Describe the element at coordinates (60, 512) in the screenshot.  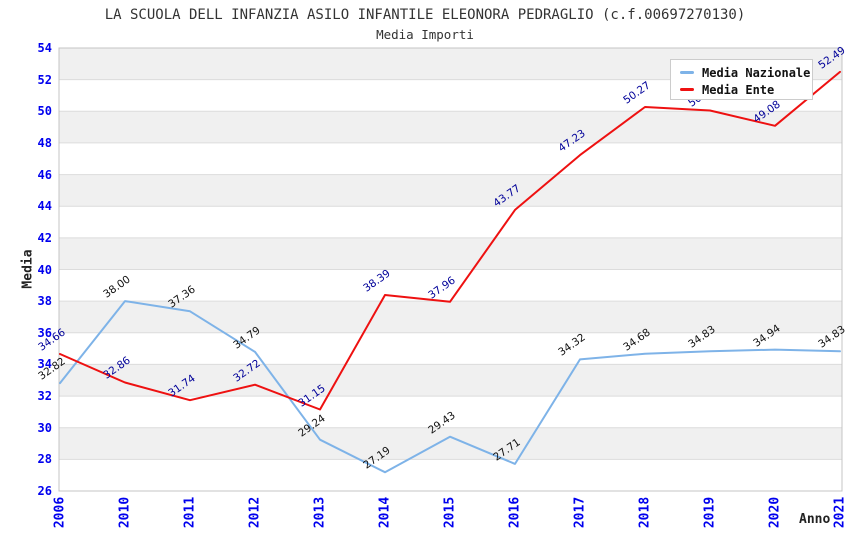
I see `x-tick-label: 2006` at that location.